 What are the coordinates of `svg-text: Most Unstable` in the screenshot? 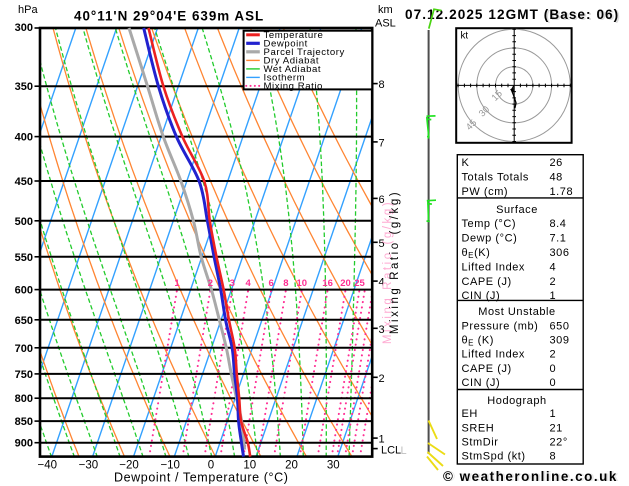 It's located at (516, 312).